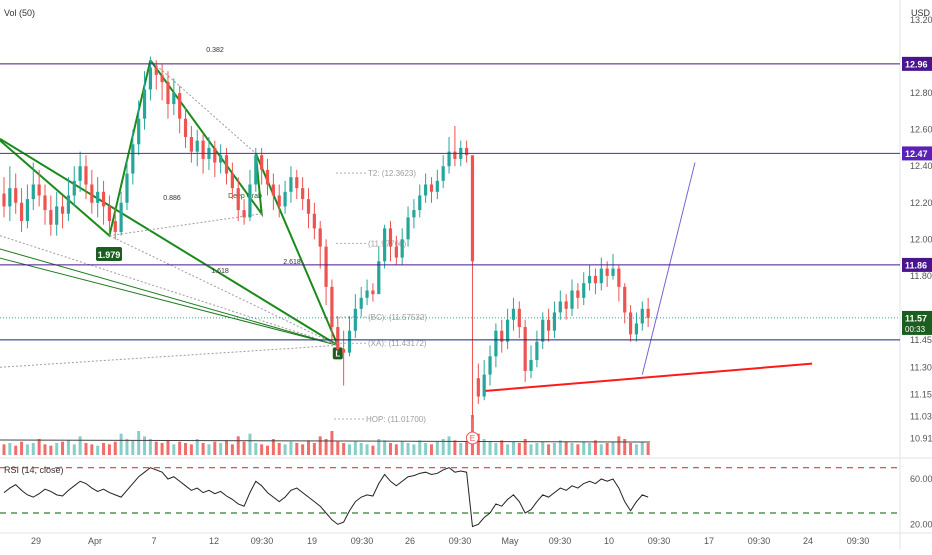 The image size is (932, 555). What do you see at coordinates (95, 541) in the screenshot?
I see `time-tick-label: Apr` at bounding box center [95, 541].